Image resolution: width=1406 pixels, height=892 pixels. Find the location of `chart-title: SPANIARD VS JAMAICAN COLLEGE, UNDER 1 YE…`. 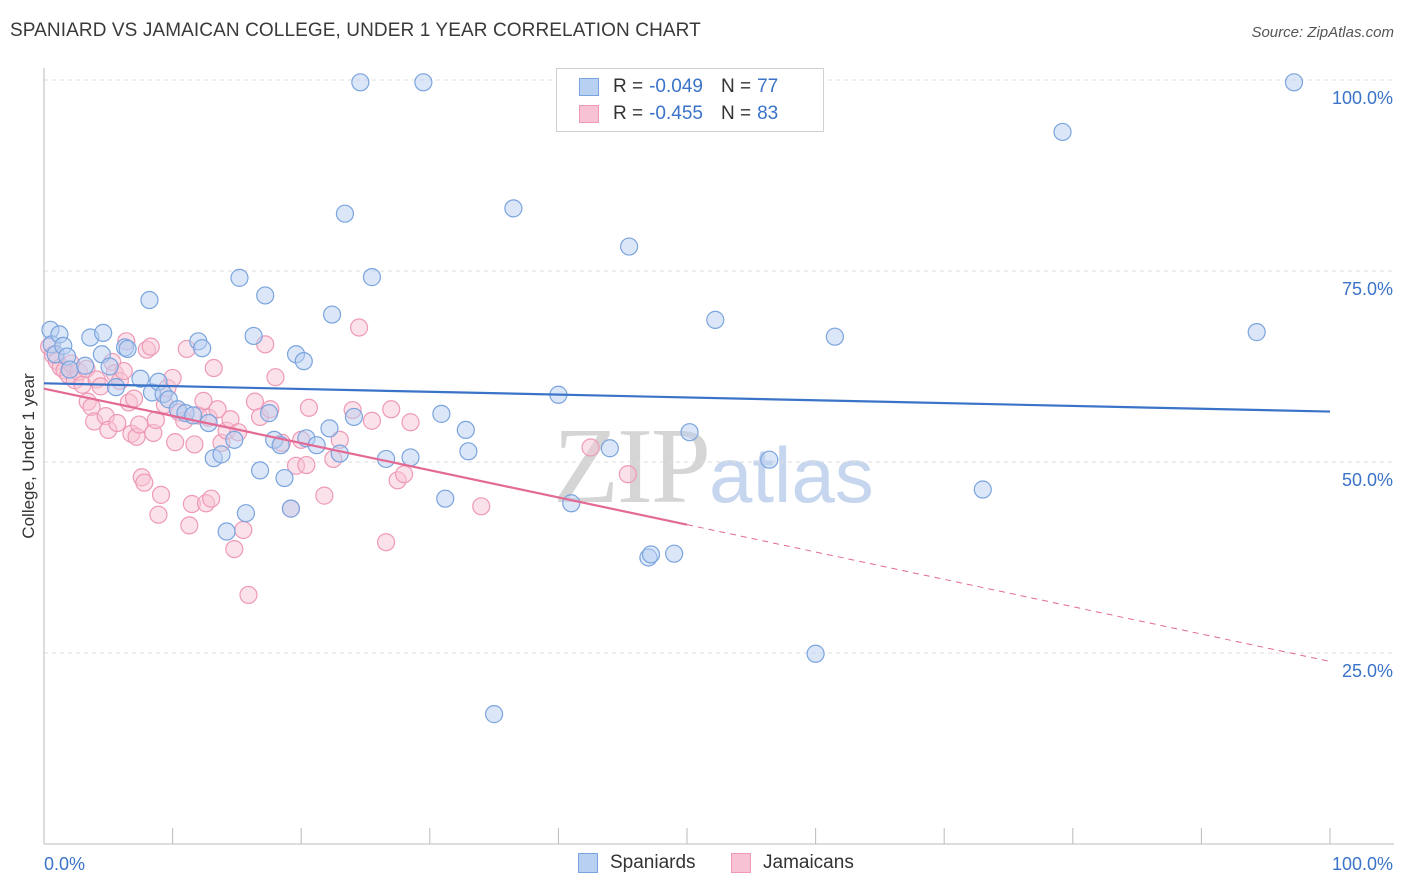

chart-title: SPANIARD VS JAMAICAN COLLEGE, UNDER 1 YE… is located at coordinates (355, 30).